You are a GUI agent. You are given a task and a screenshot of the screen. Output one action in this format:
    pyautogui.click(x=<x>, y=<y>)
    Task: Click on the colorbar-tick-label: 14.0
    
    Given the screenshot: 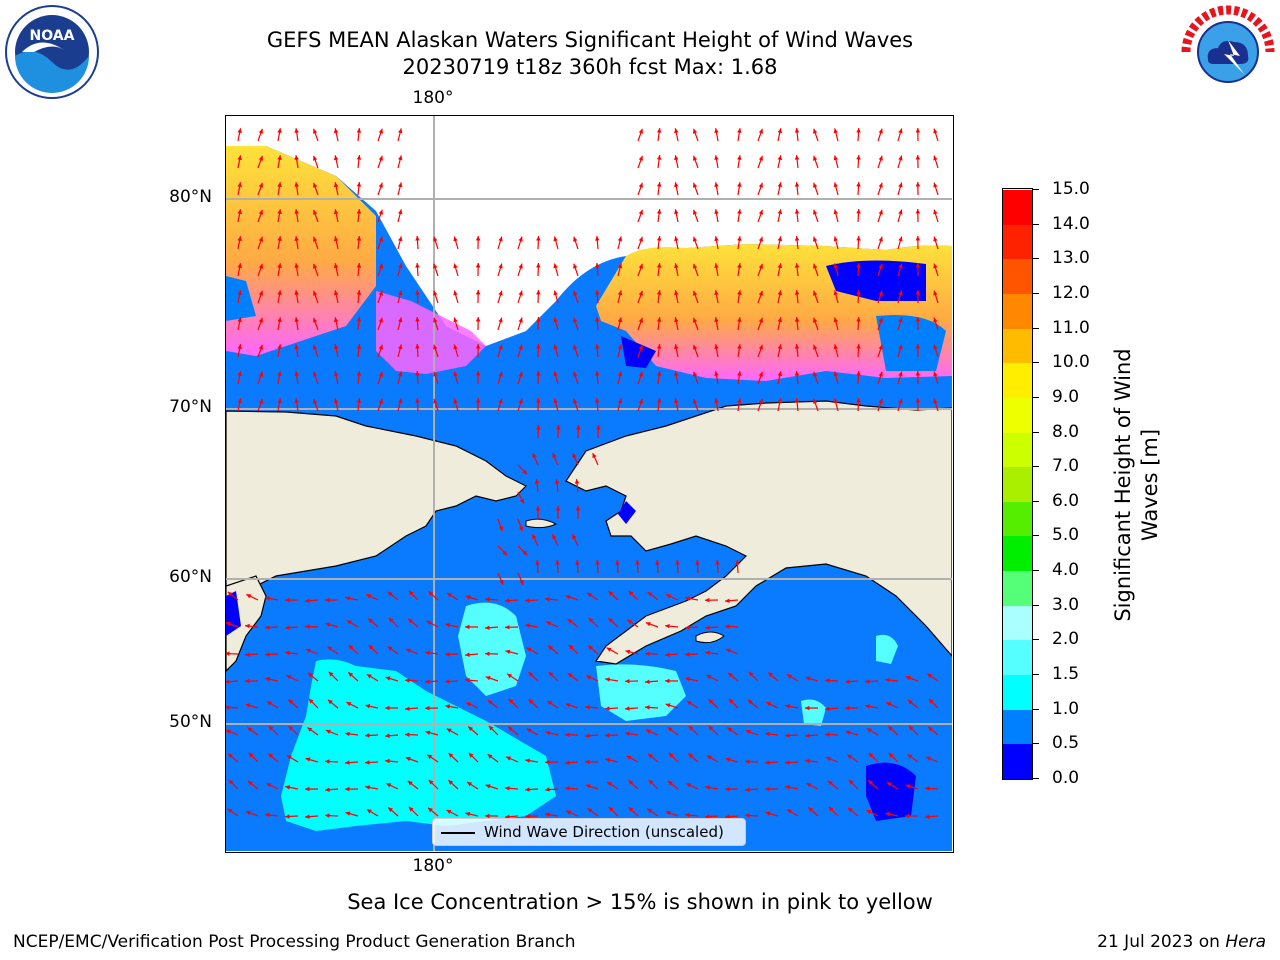 What is the action you would take?
    pyautogui.click(x=1071, y=223)
    